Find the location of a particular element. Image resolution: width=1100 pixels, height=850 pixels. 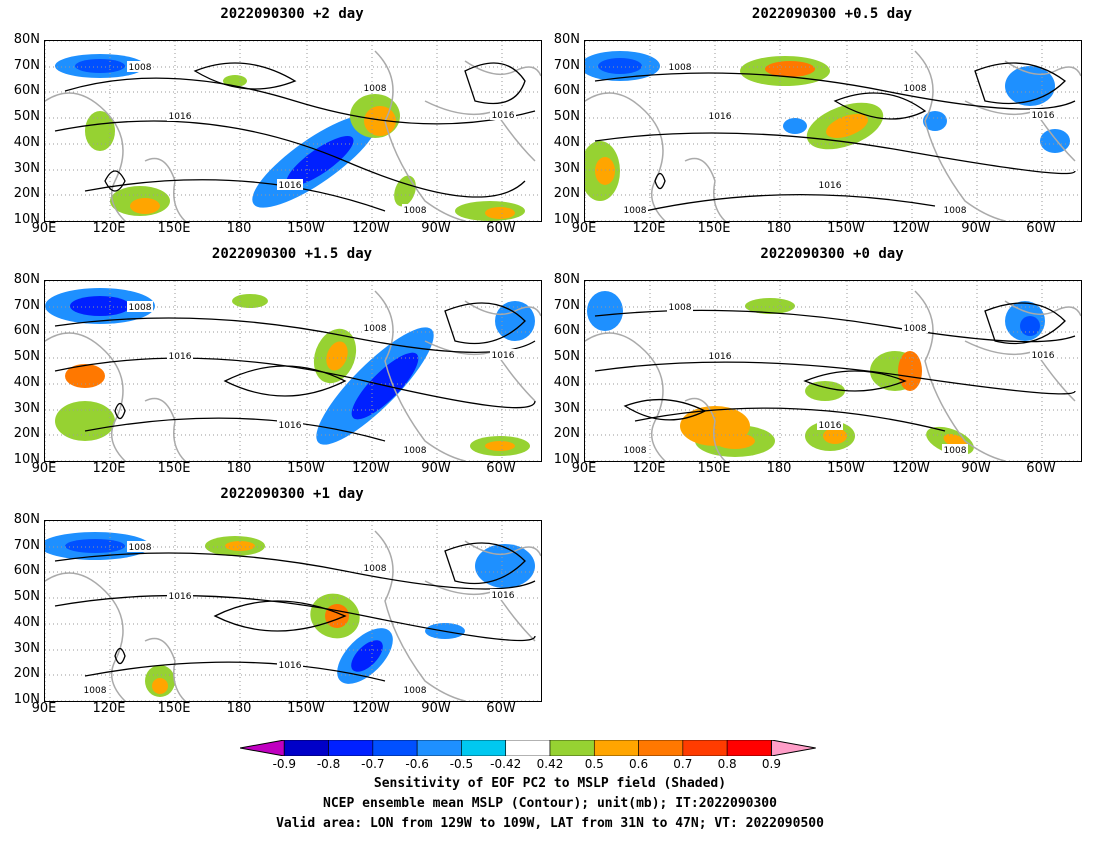

lat-tick-label: 20N is located at coordinates (26, 193).